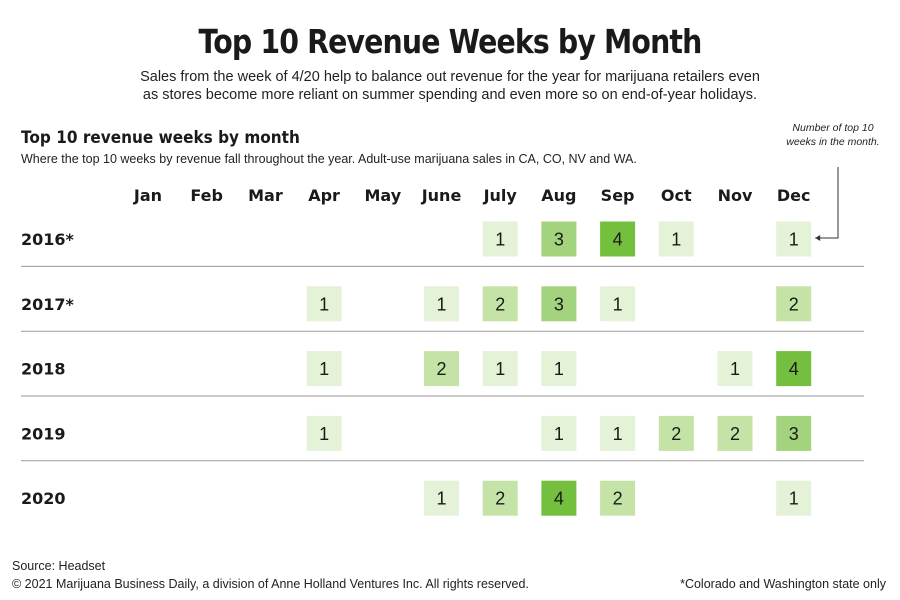  What do you see at coordinates (43, 433) in the screenshot?
I see `year-label: 2019` at bounding box center [43, 433].